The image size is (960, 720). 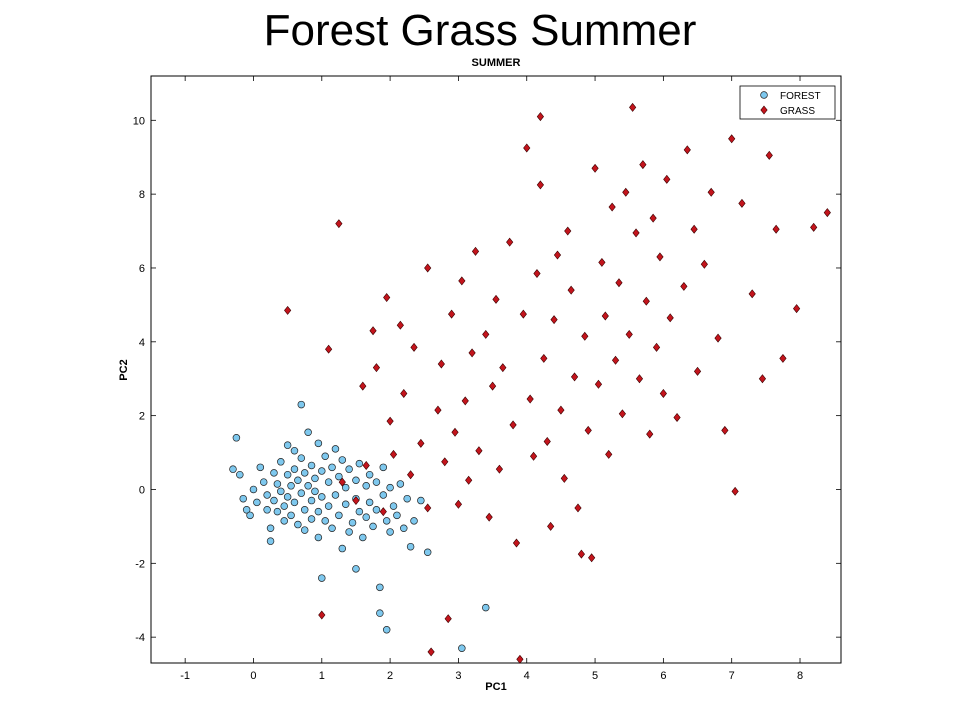 What do you see at coordinates (124, 369) in the screenshot?
I see `y-axis-label: PC2` at bounding box center [124, 369].